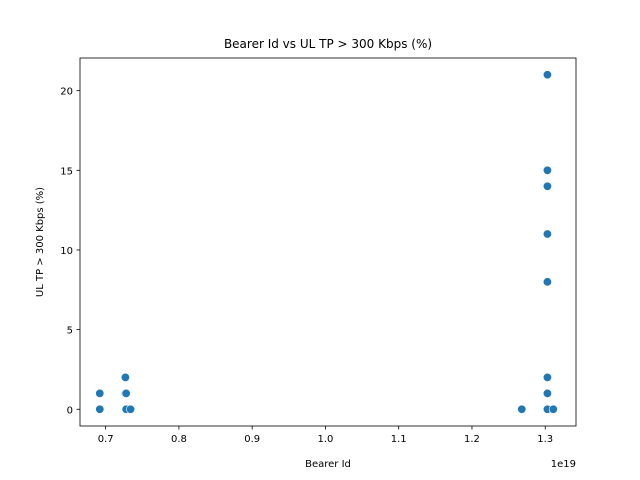 This screenshot has height=480, width=640. What do you see at coordinates (66, 92) in the screenshot?
I see `y-tick-label: 20` at bounding box center [66, 92].